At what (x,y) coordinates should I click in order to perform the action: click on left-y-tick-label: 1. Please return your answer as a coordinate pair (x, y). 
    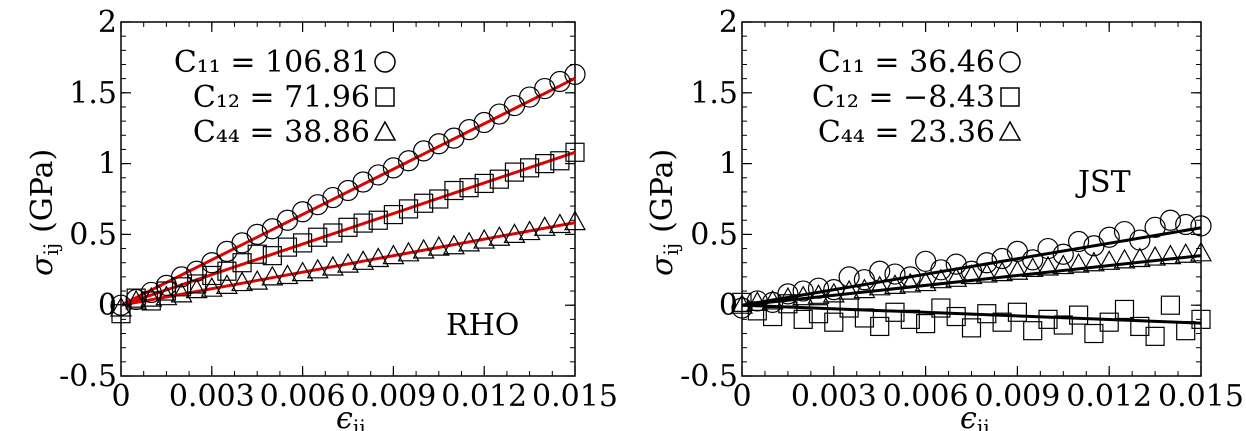
    Looking at the image, I should click on (107, 164).